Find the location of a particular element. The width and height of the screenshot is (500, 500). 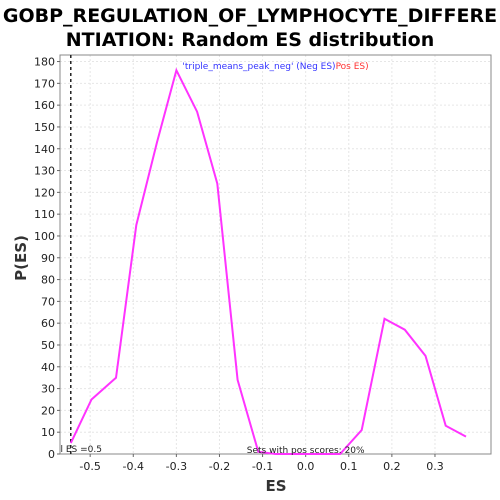

y-axis-label: P(ES) is located at coordinates (21, 258).